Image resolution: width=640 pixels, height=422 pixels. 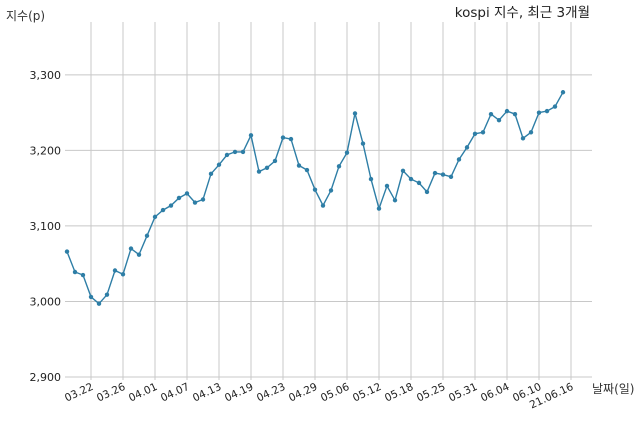 What do you see at coordinates (46, 150) in the screenshot?
I see `y-tick-label: 3,200` at bounding box center [46, 150].